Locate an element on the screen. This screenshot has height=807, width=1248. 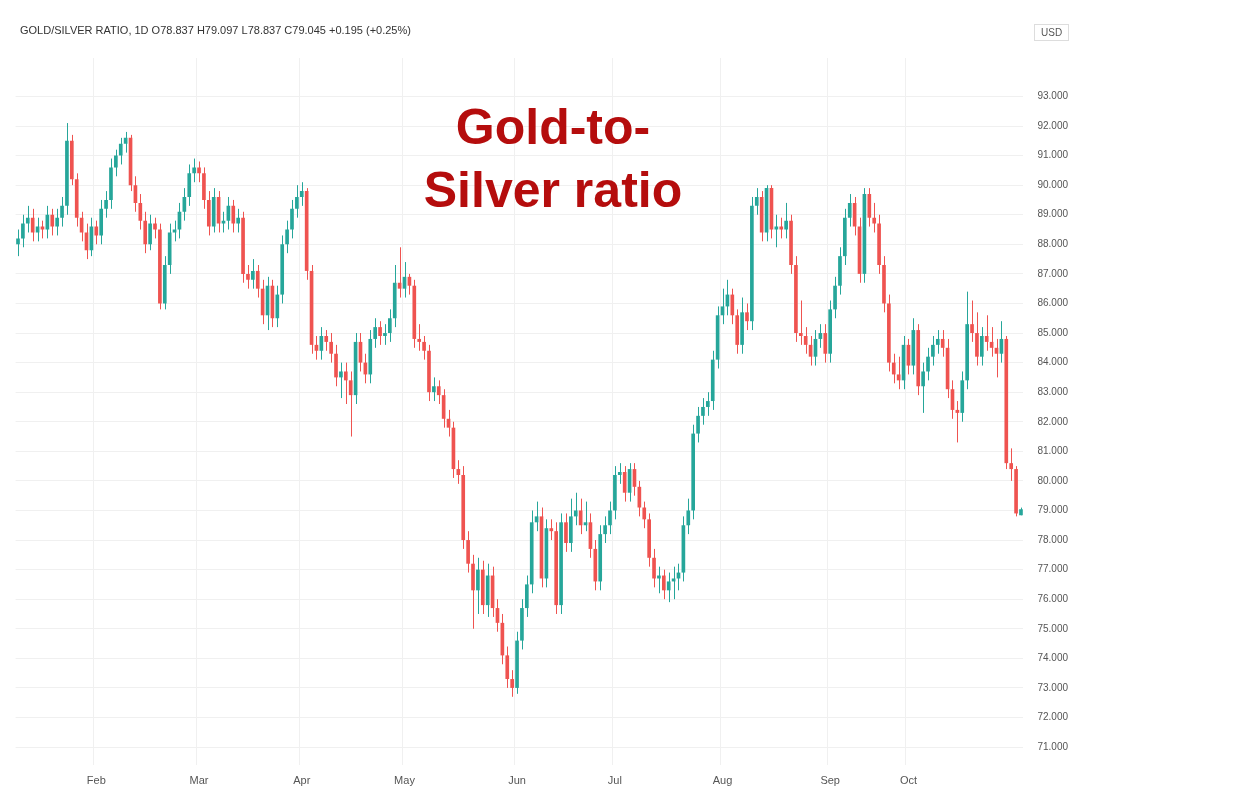
x-tick-label: Sep is located at coordinates (830, 780).